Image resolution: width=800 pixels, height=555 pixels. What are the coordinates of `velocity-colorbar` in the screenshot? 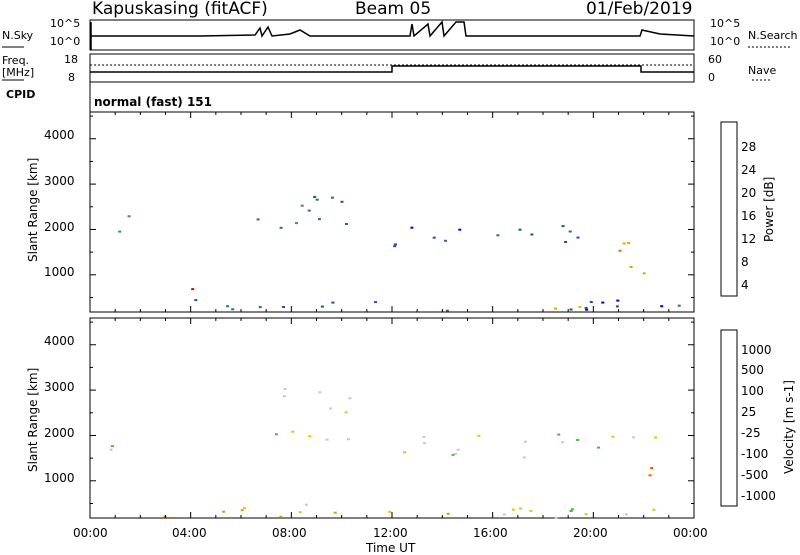 It's located at (729, 418).